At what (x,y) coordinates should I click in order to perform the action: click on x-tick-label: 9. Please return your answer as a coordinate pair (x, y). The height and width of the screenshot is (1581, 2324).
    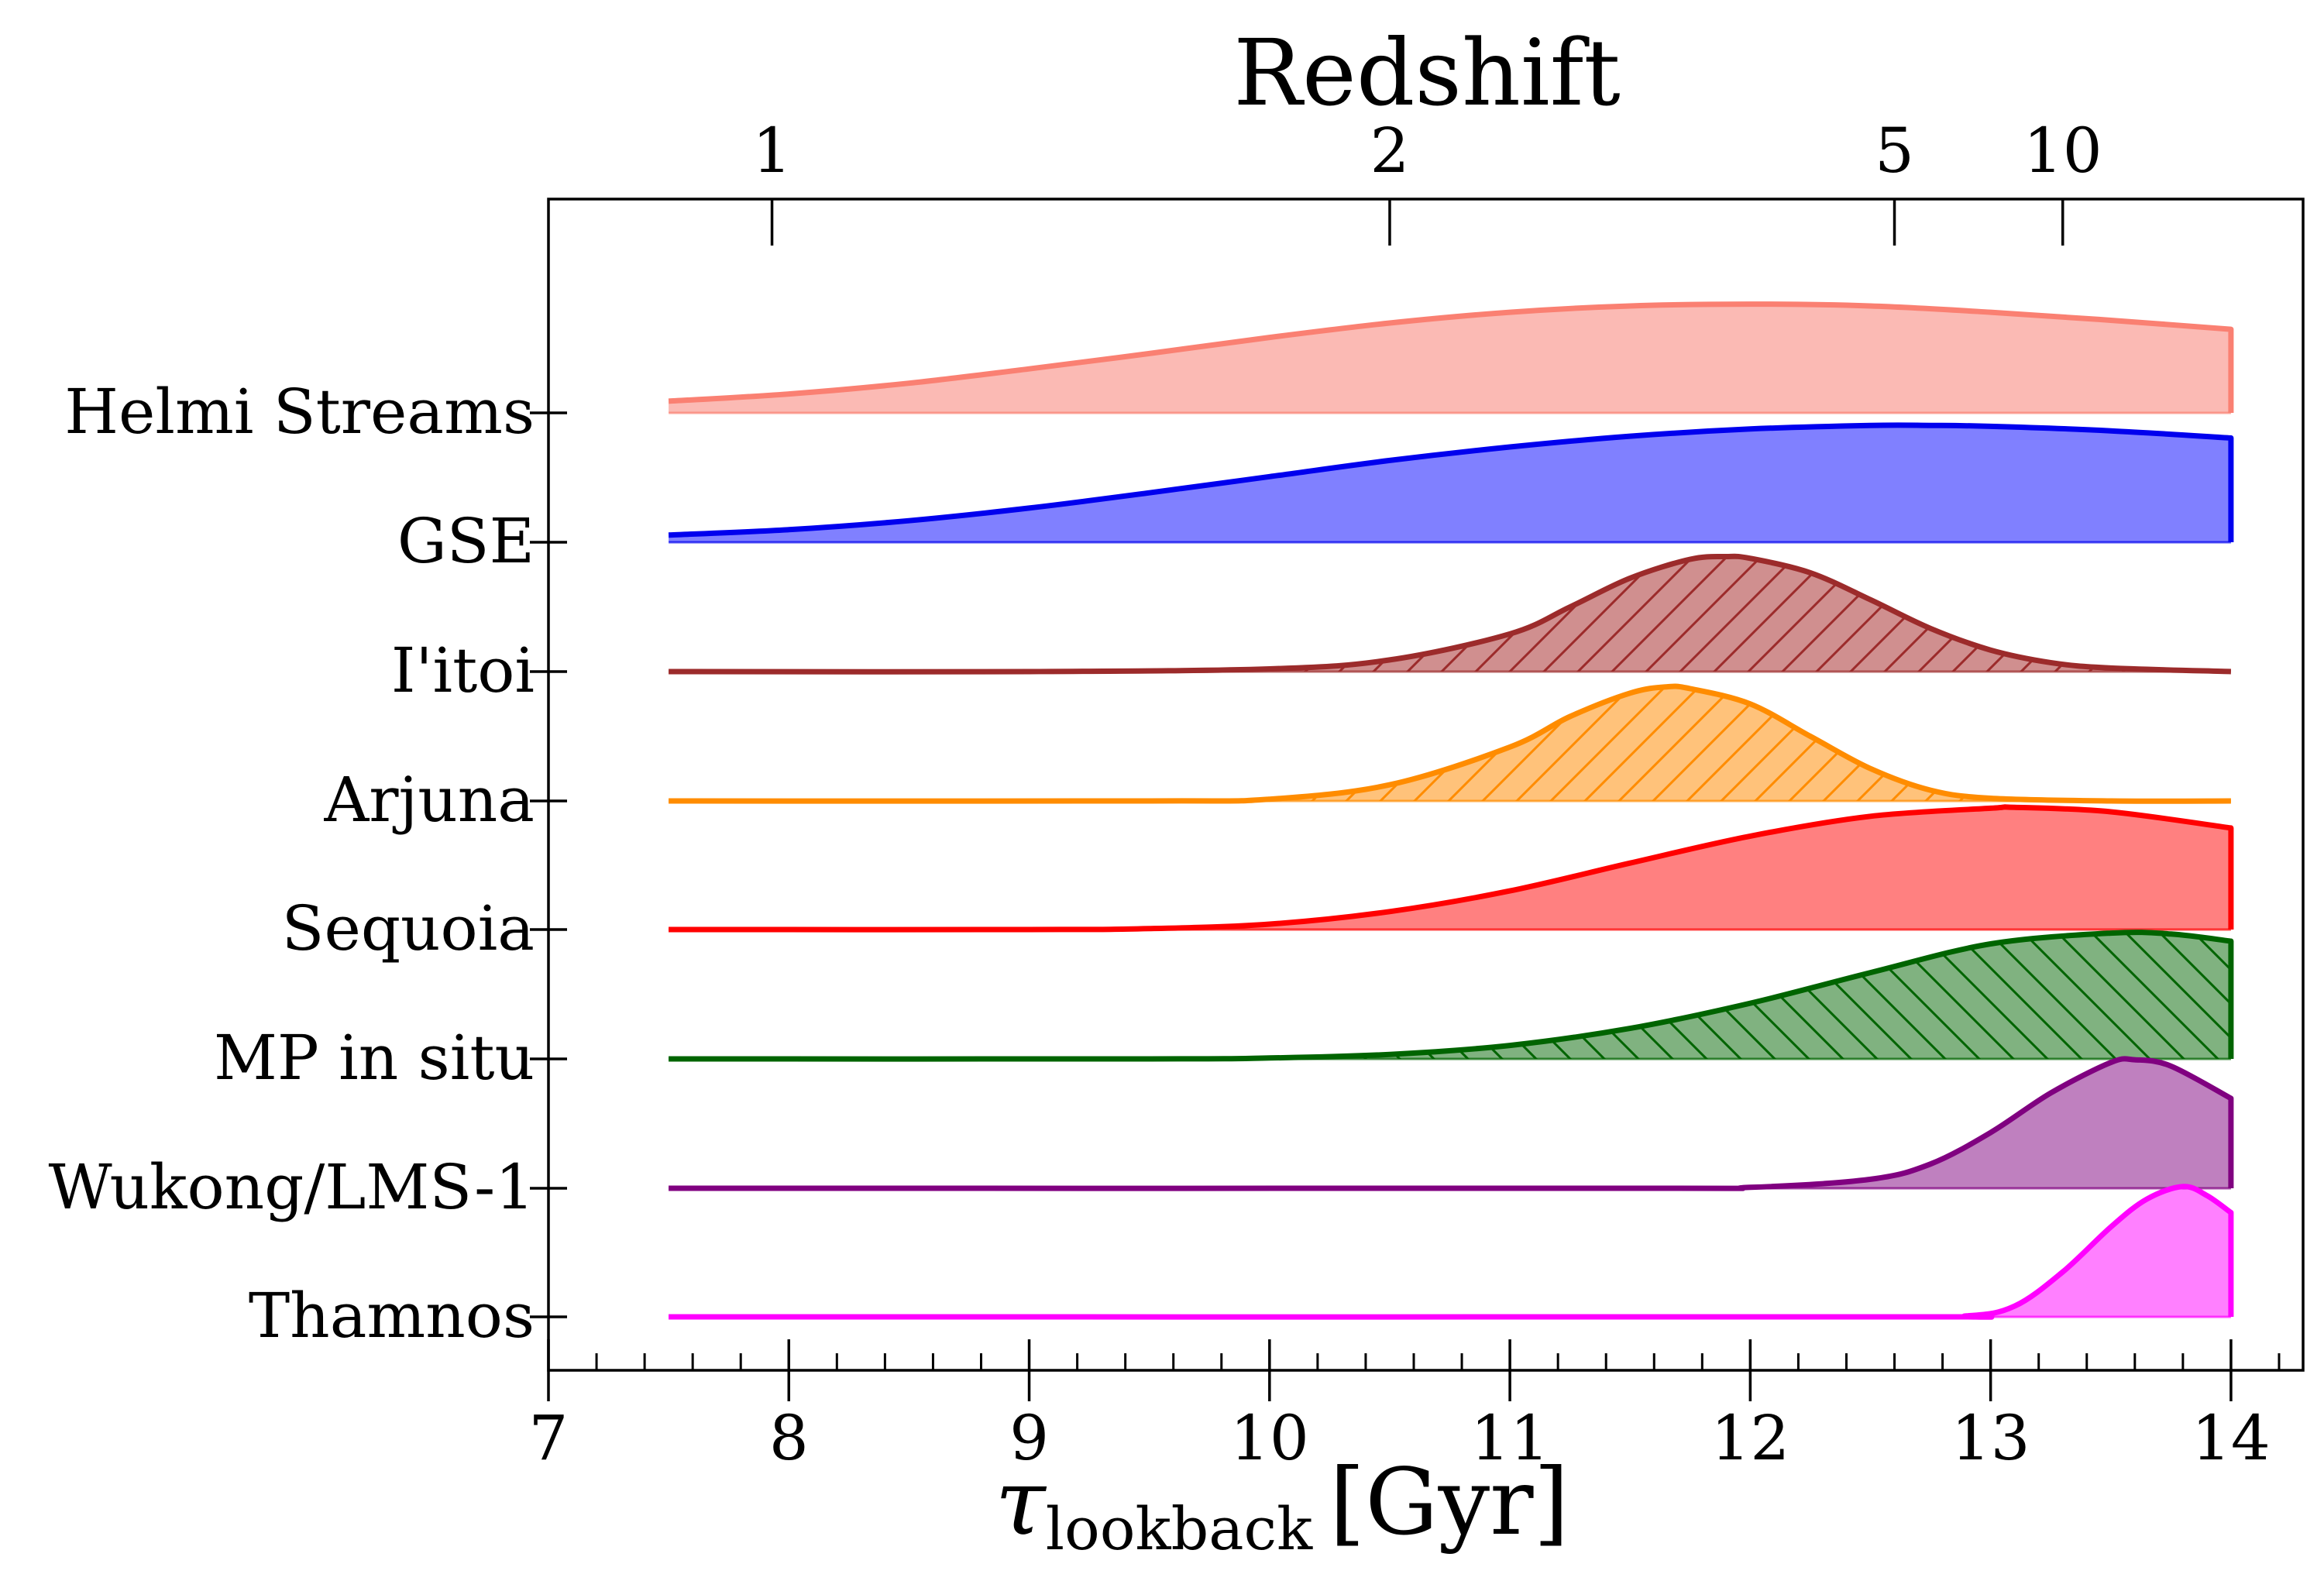
    Looking at the image, I should click on (1029, 1438).